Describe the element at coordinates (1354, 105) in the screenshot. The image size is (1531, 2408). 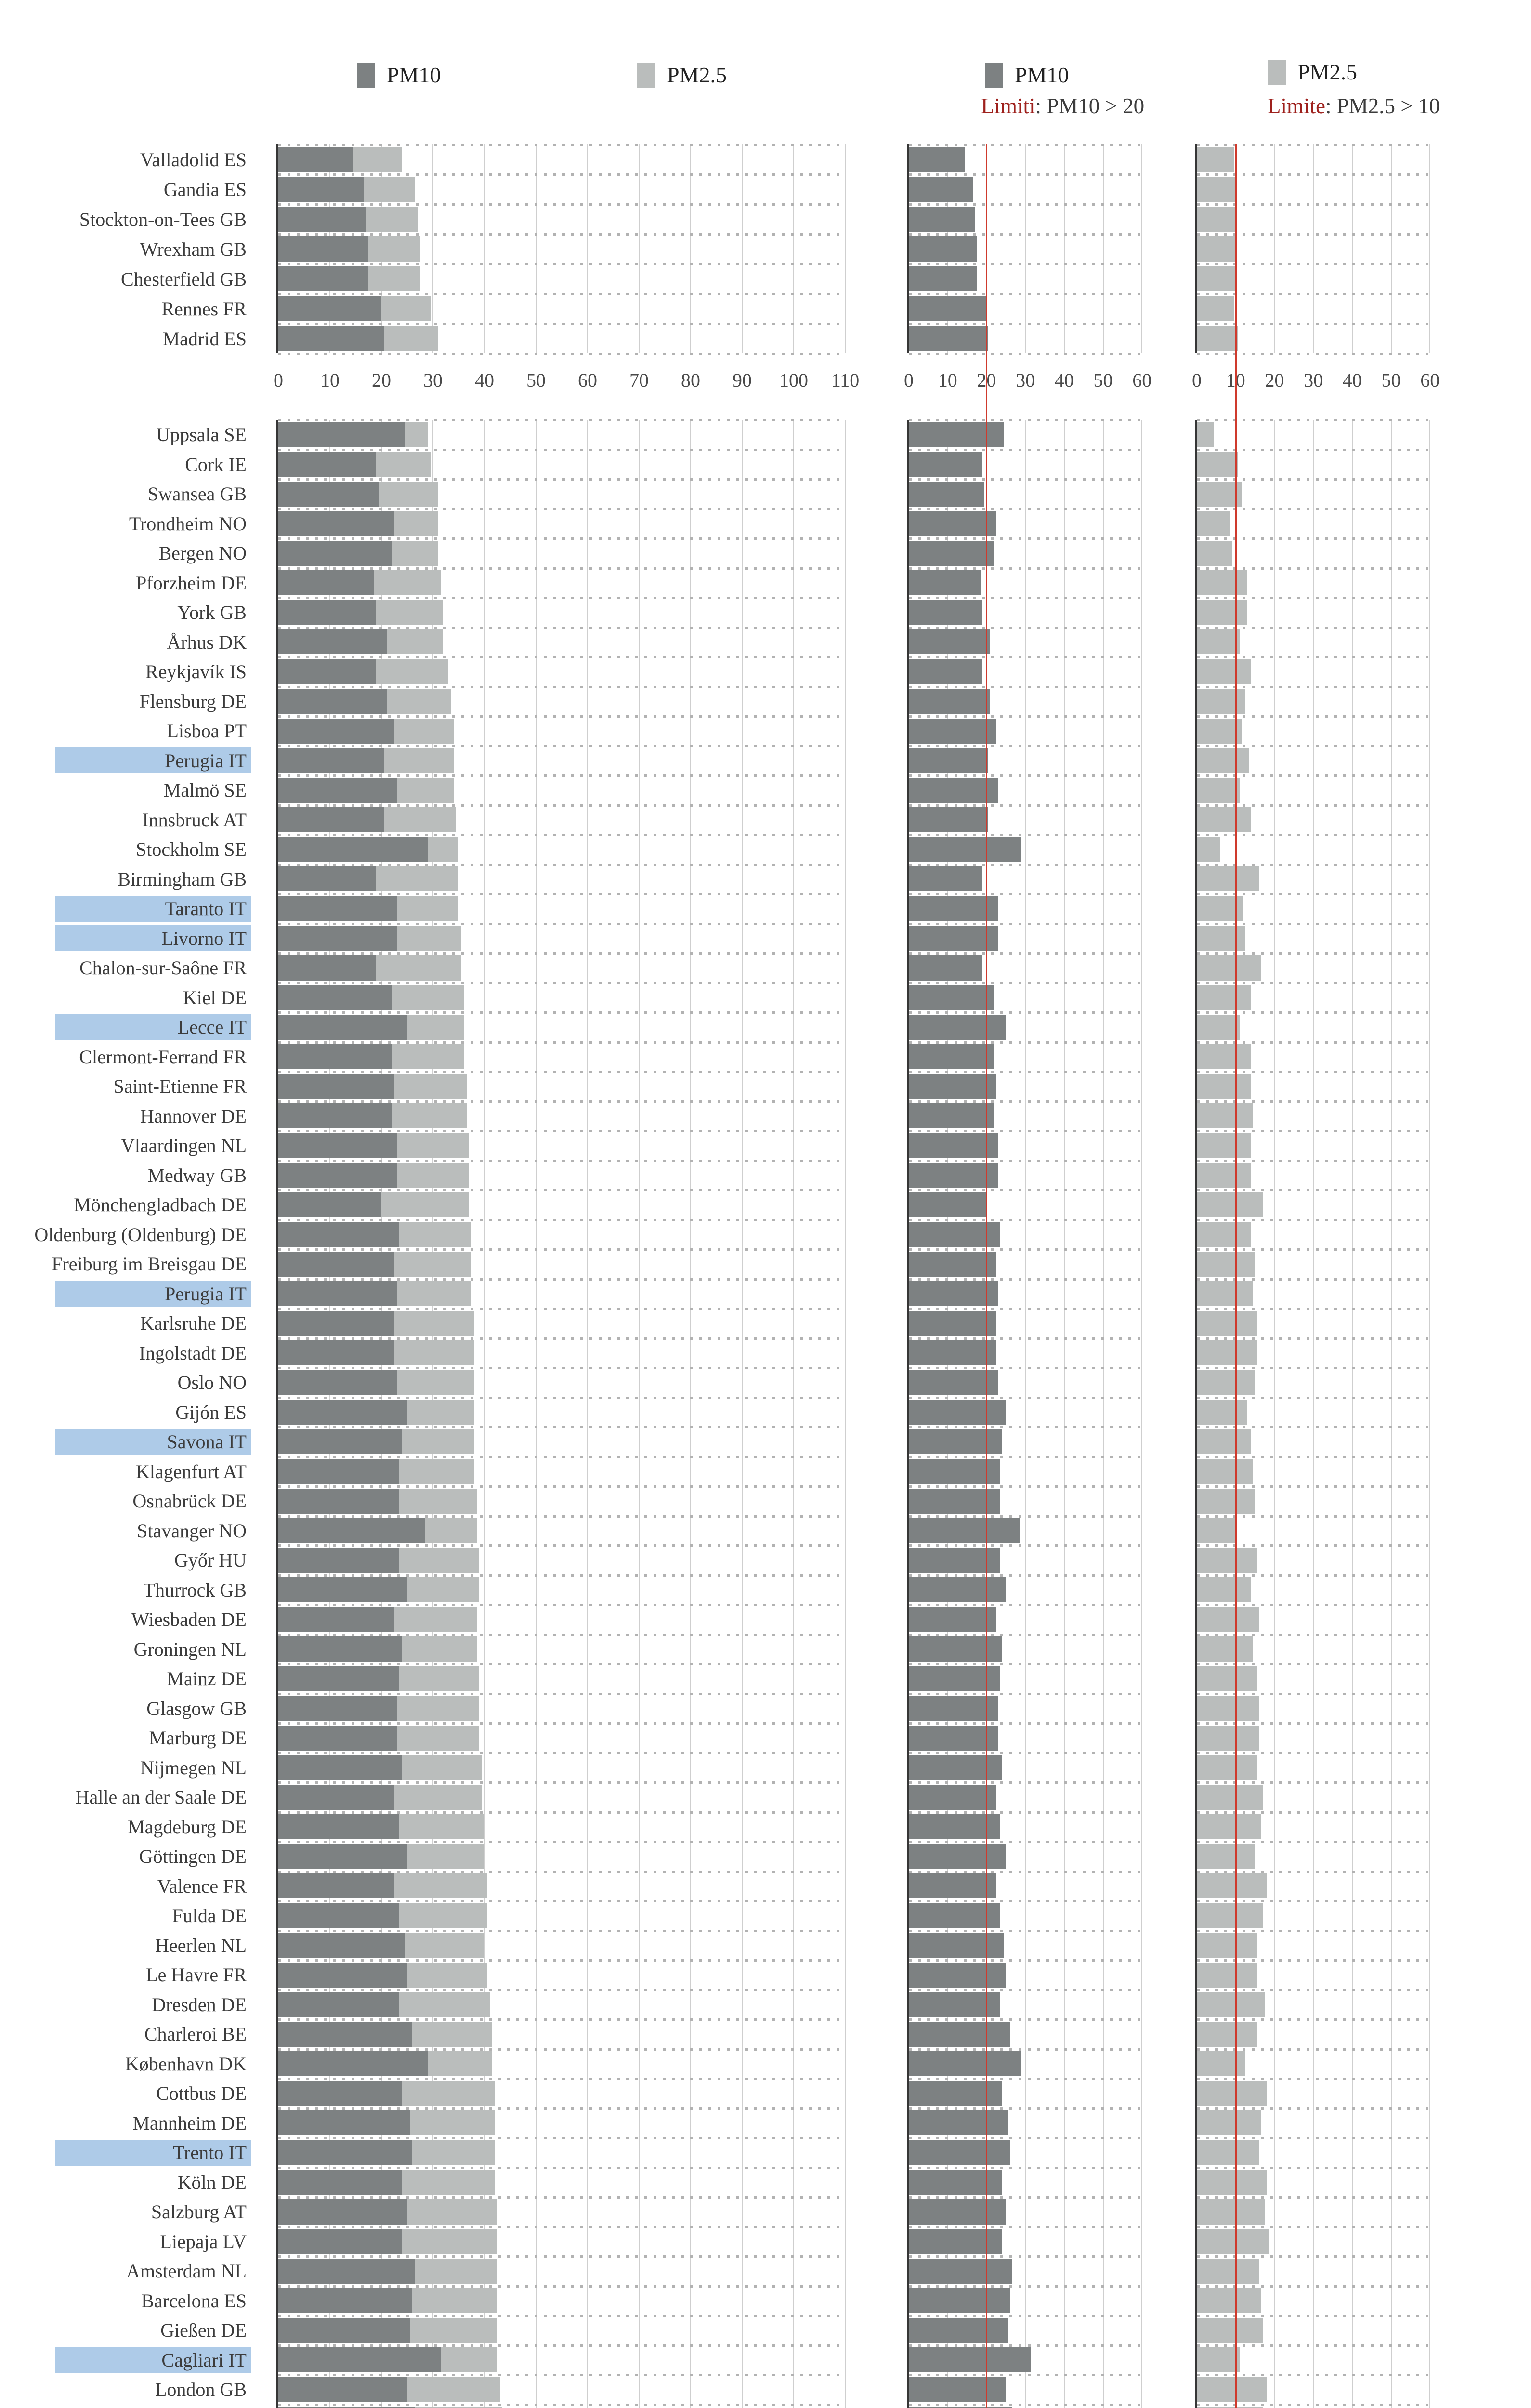
I see `pm25-limit-note: Limite: PM2.5 > 10` at that location.